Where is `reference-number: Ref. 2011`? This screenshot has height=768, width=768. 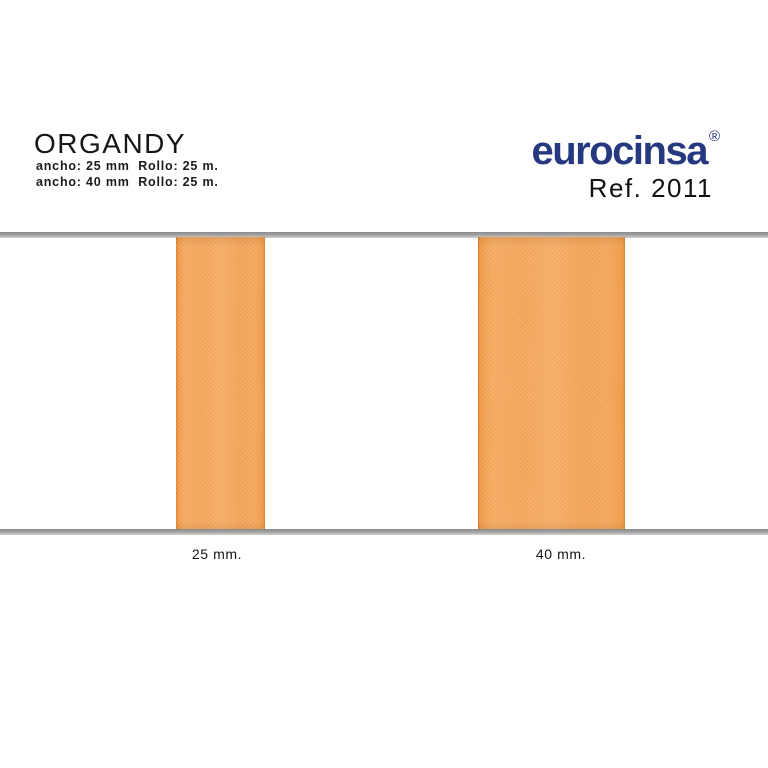
reference-number: Ref. 2011 is located at coordinates (650, 188).